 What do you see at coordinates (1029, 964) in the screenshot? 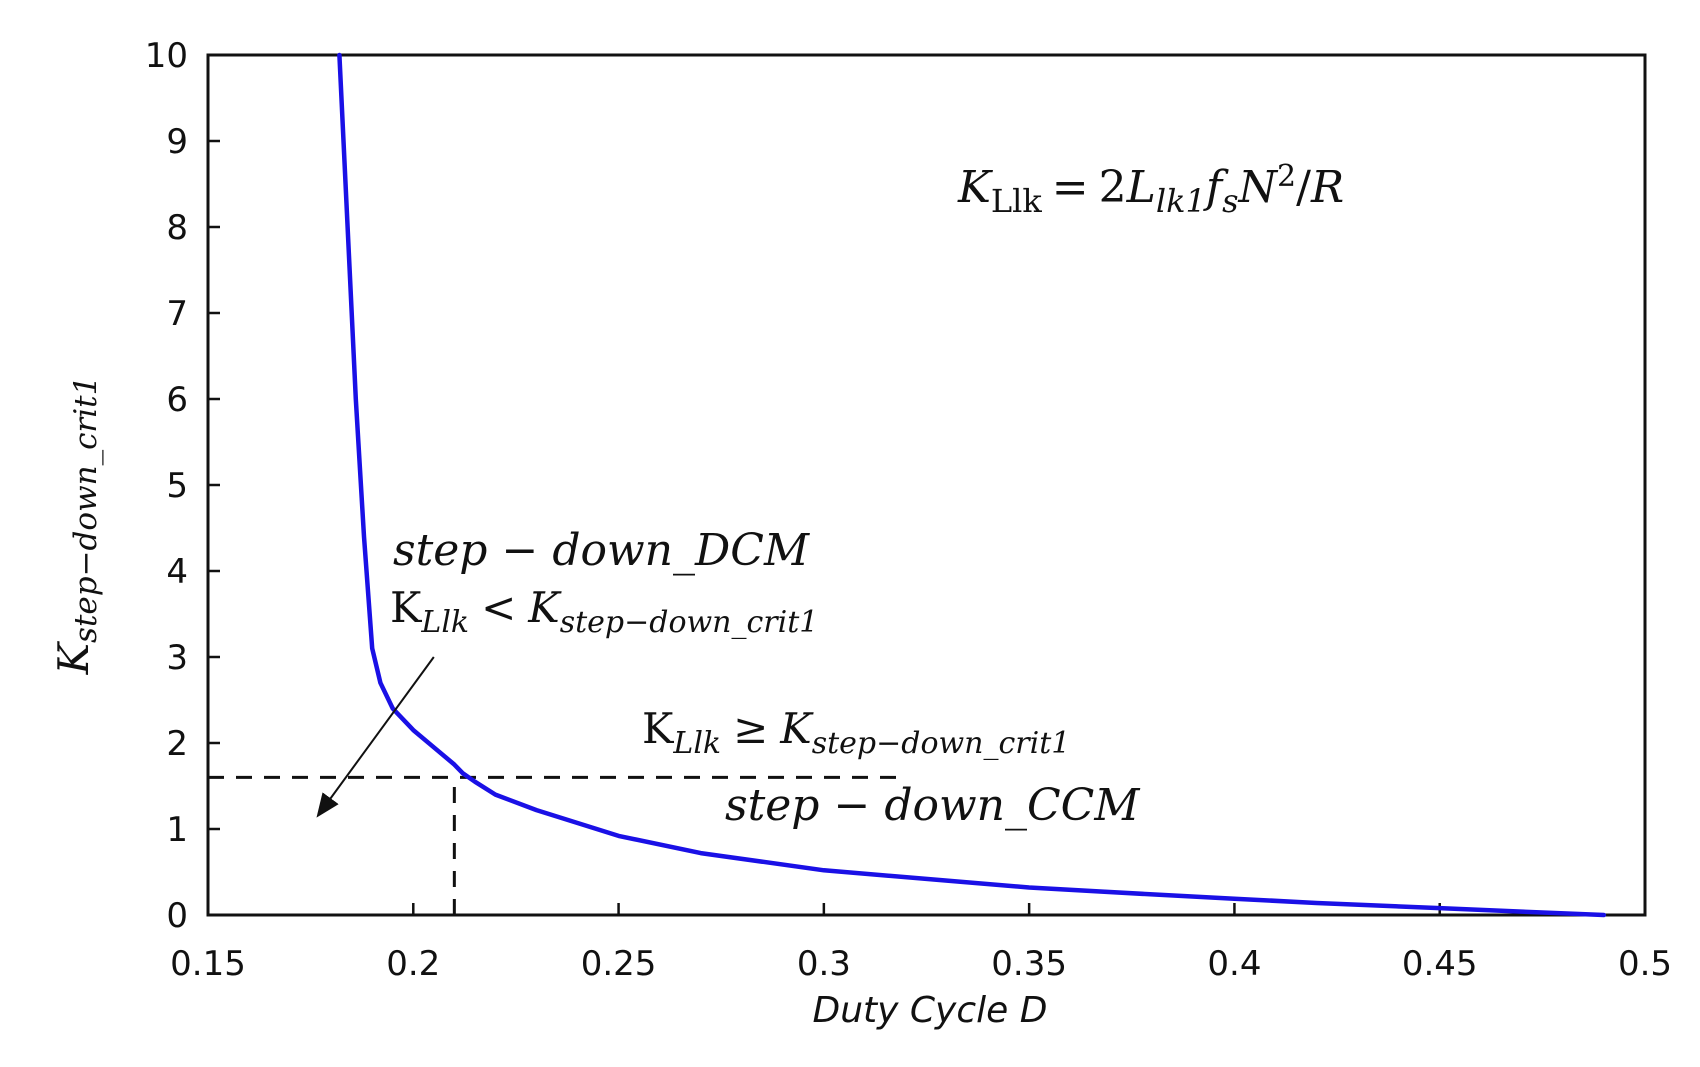
I see `x-tick-label: 0.35` at bounding box center [1029, 964].